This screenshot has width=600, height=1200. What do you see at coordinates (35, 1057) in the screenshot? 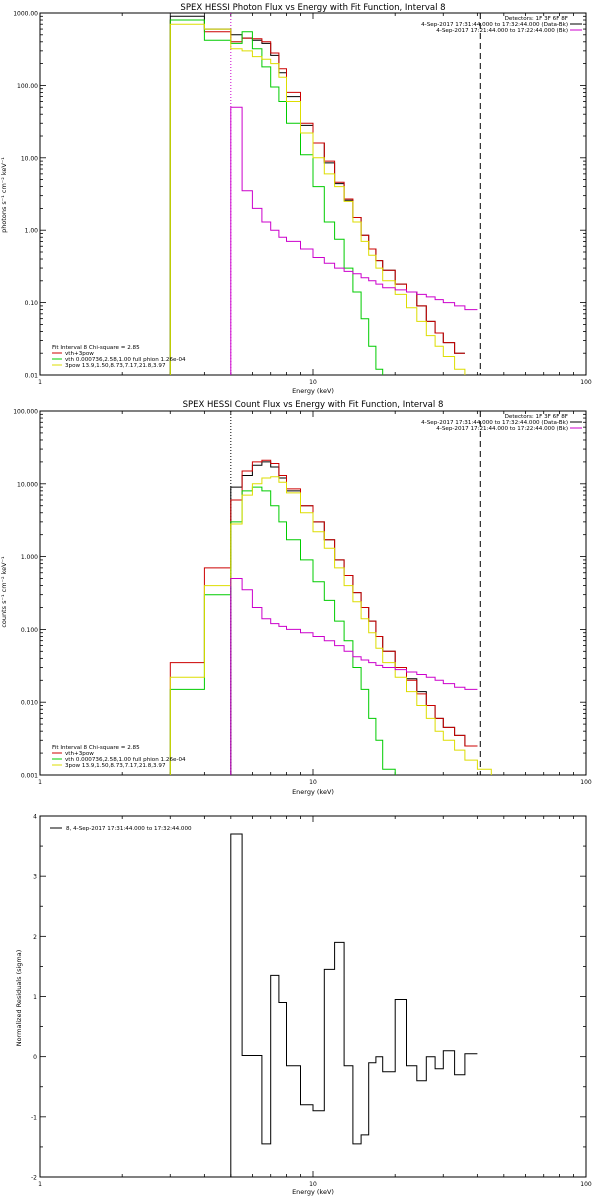
I see `y-tick-label: 0` at bounding box center [35, 1057].